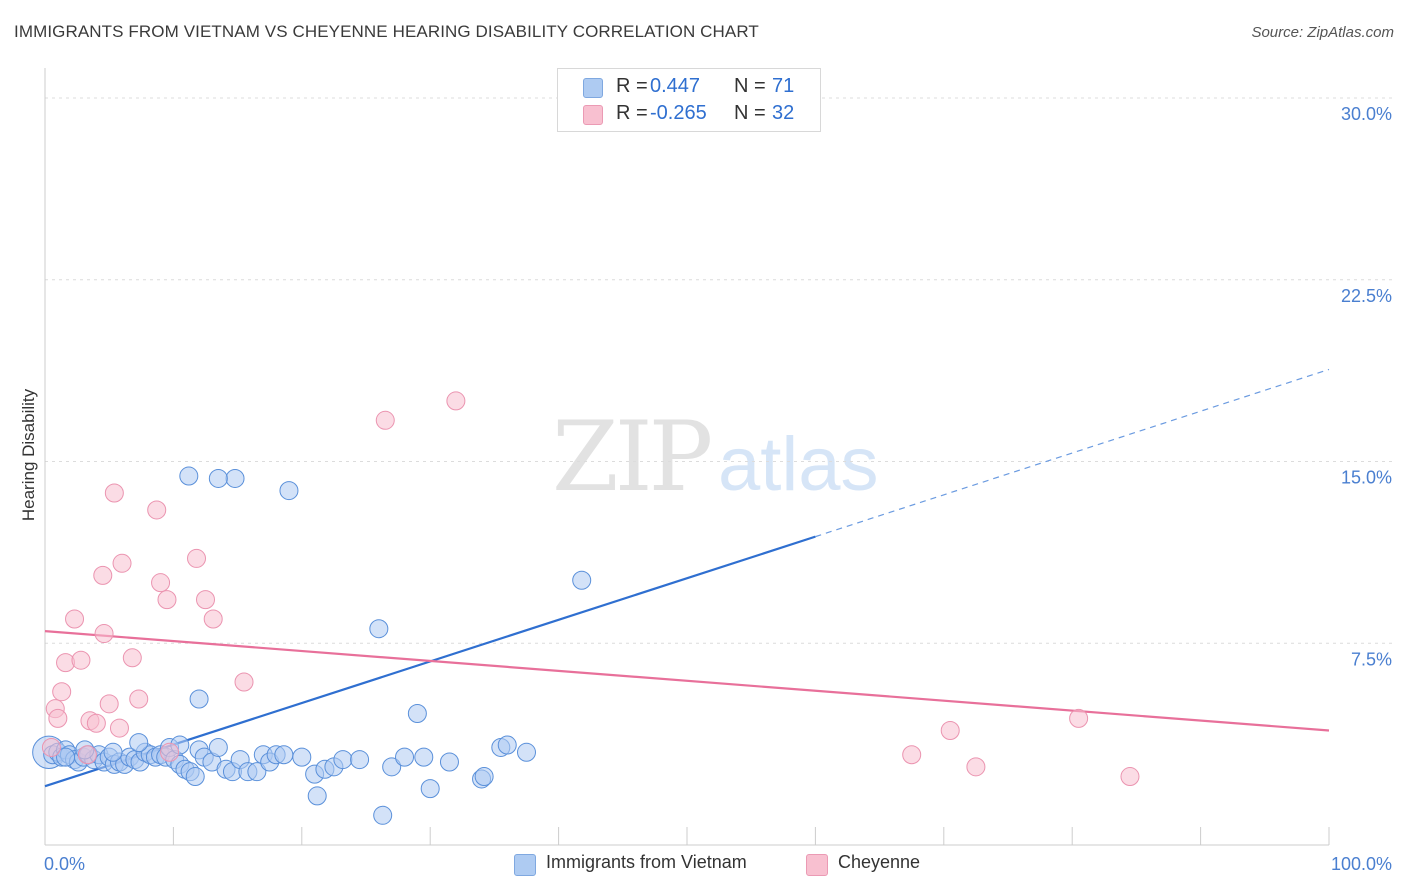  What do you see at coordinates (879, 862) in the screenshot?
I see `bottom-legend-label: Cheyenne` at bounding box center [879, 862].